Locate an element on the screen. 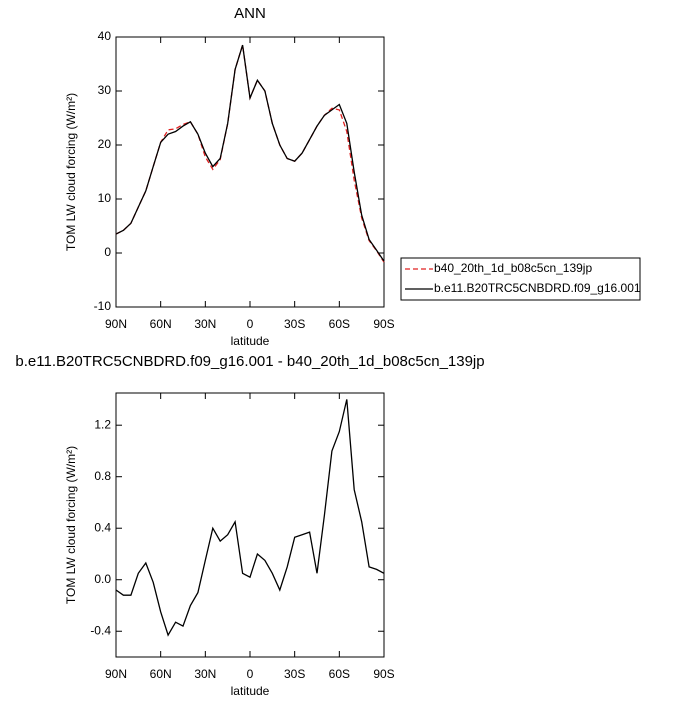  chart-title: ANN is located at coordinates (250, 13).